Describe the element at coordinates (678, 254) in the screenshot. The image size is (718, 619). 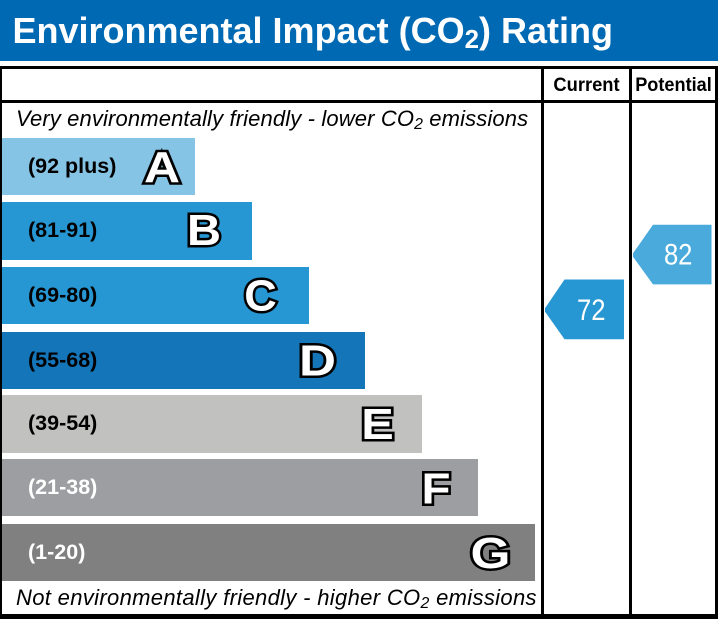
I see `svg-text: 82` at that location.